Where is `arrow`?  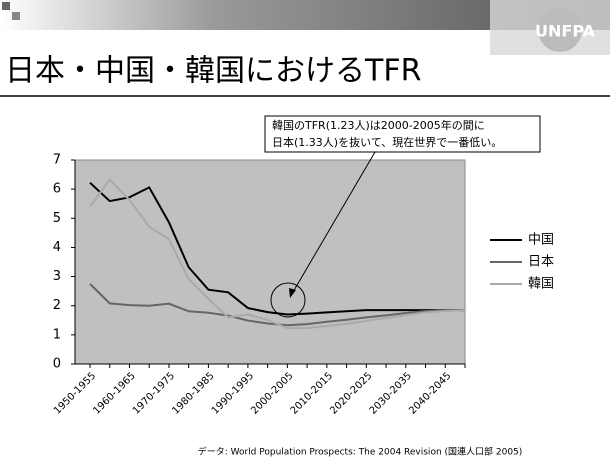 arrow is located at coordinates (334, 222).